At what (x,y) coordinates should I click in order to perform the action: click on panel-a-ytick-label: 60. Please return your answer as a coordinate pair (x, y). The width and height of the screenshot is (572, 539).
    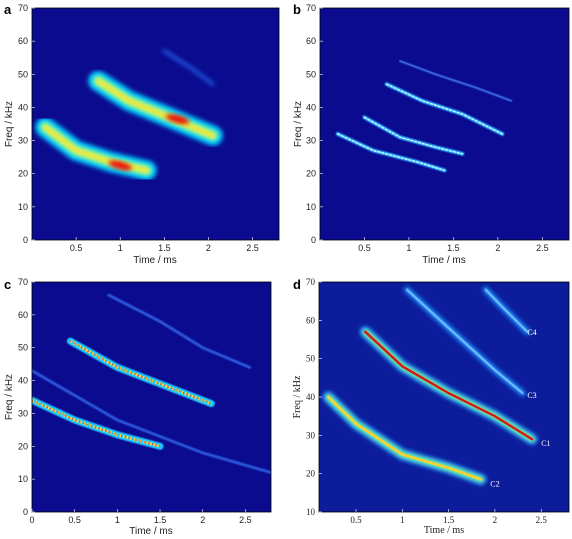
    Looking at the image, I should click on (23, 41).